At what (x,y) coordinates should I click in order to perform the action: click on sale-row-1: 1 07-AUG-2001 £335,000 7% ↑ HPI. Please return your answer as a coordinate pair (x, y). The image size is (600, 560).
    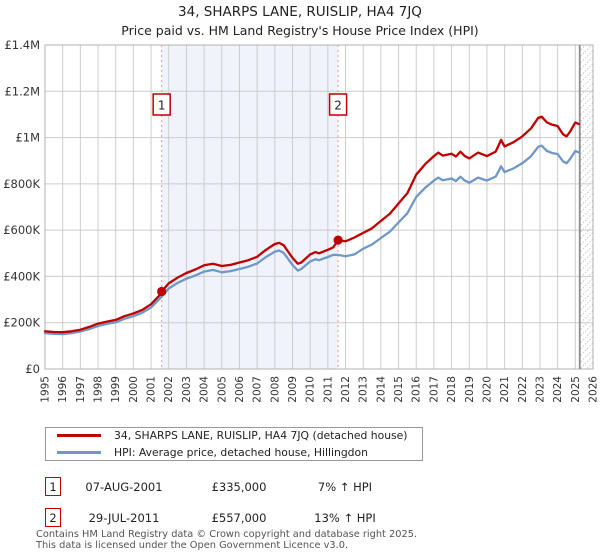
    Looking at the image, I should click on (220, 486).